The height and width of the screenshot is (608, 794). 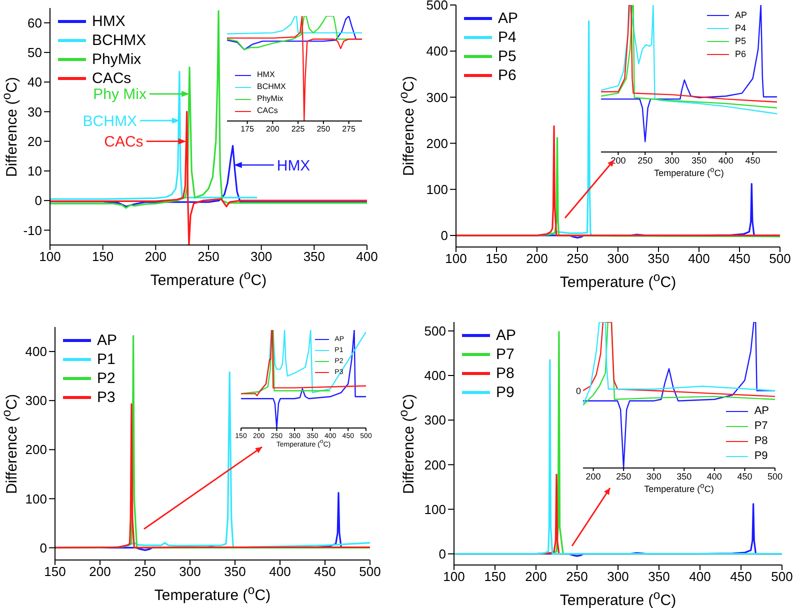 What do you see at coordinates (35, 52) in the screenshot?
I see `y-tick-label: 50` at bounding box center [35, 52].